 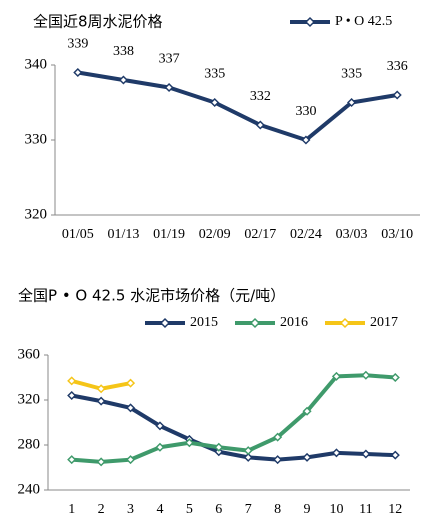 I want to click on x-tick-label: 6, so click(x=218, y=509).